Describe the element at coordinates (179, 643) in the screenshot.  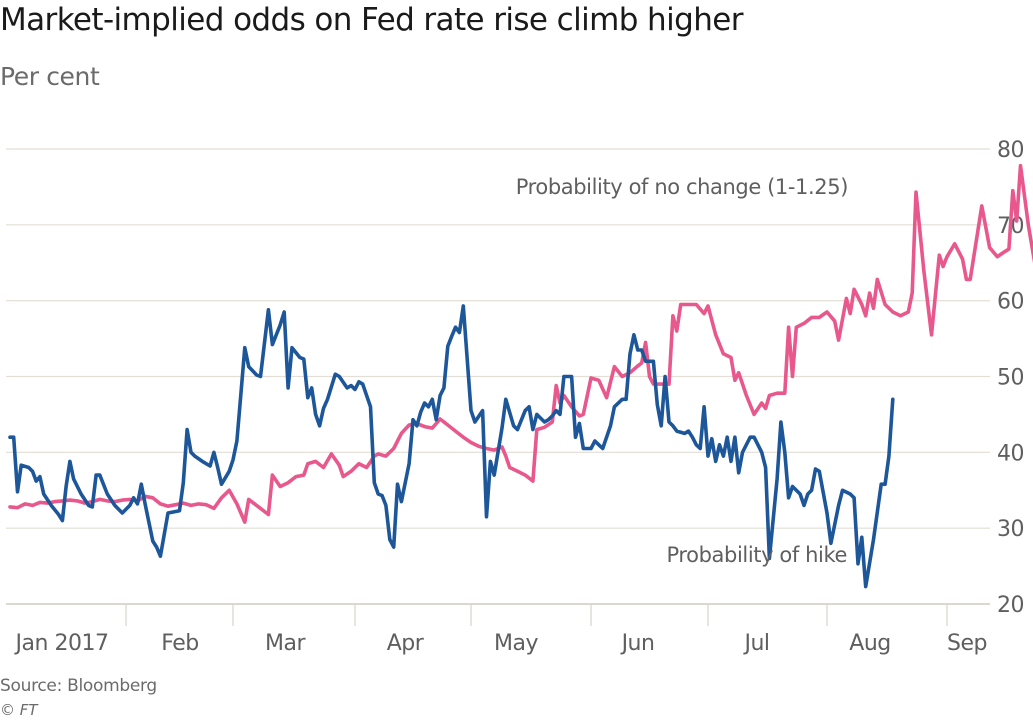
I see `x-tick-label: Feb` at that location.